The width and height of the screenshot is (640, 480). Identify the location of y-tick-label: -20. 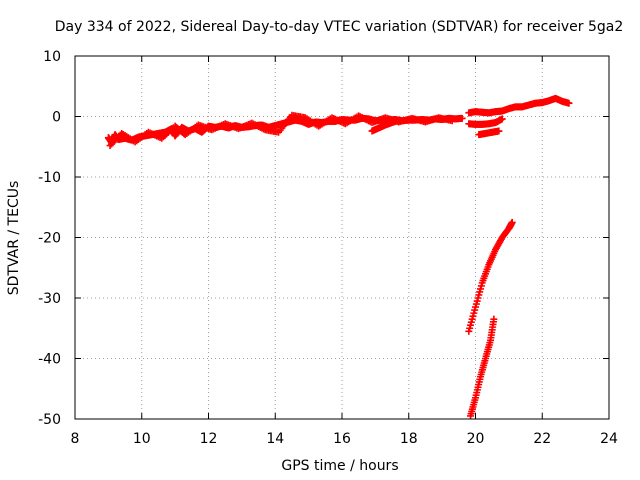
(49, 239).